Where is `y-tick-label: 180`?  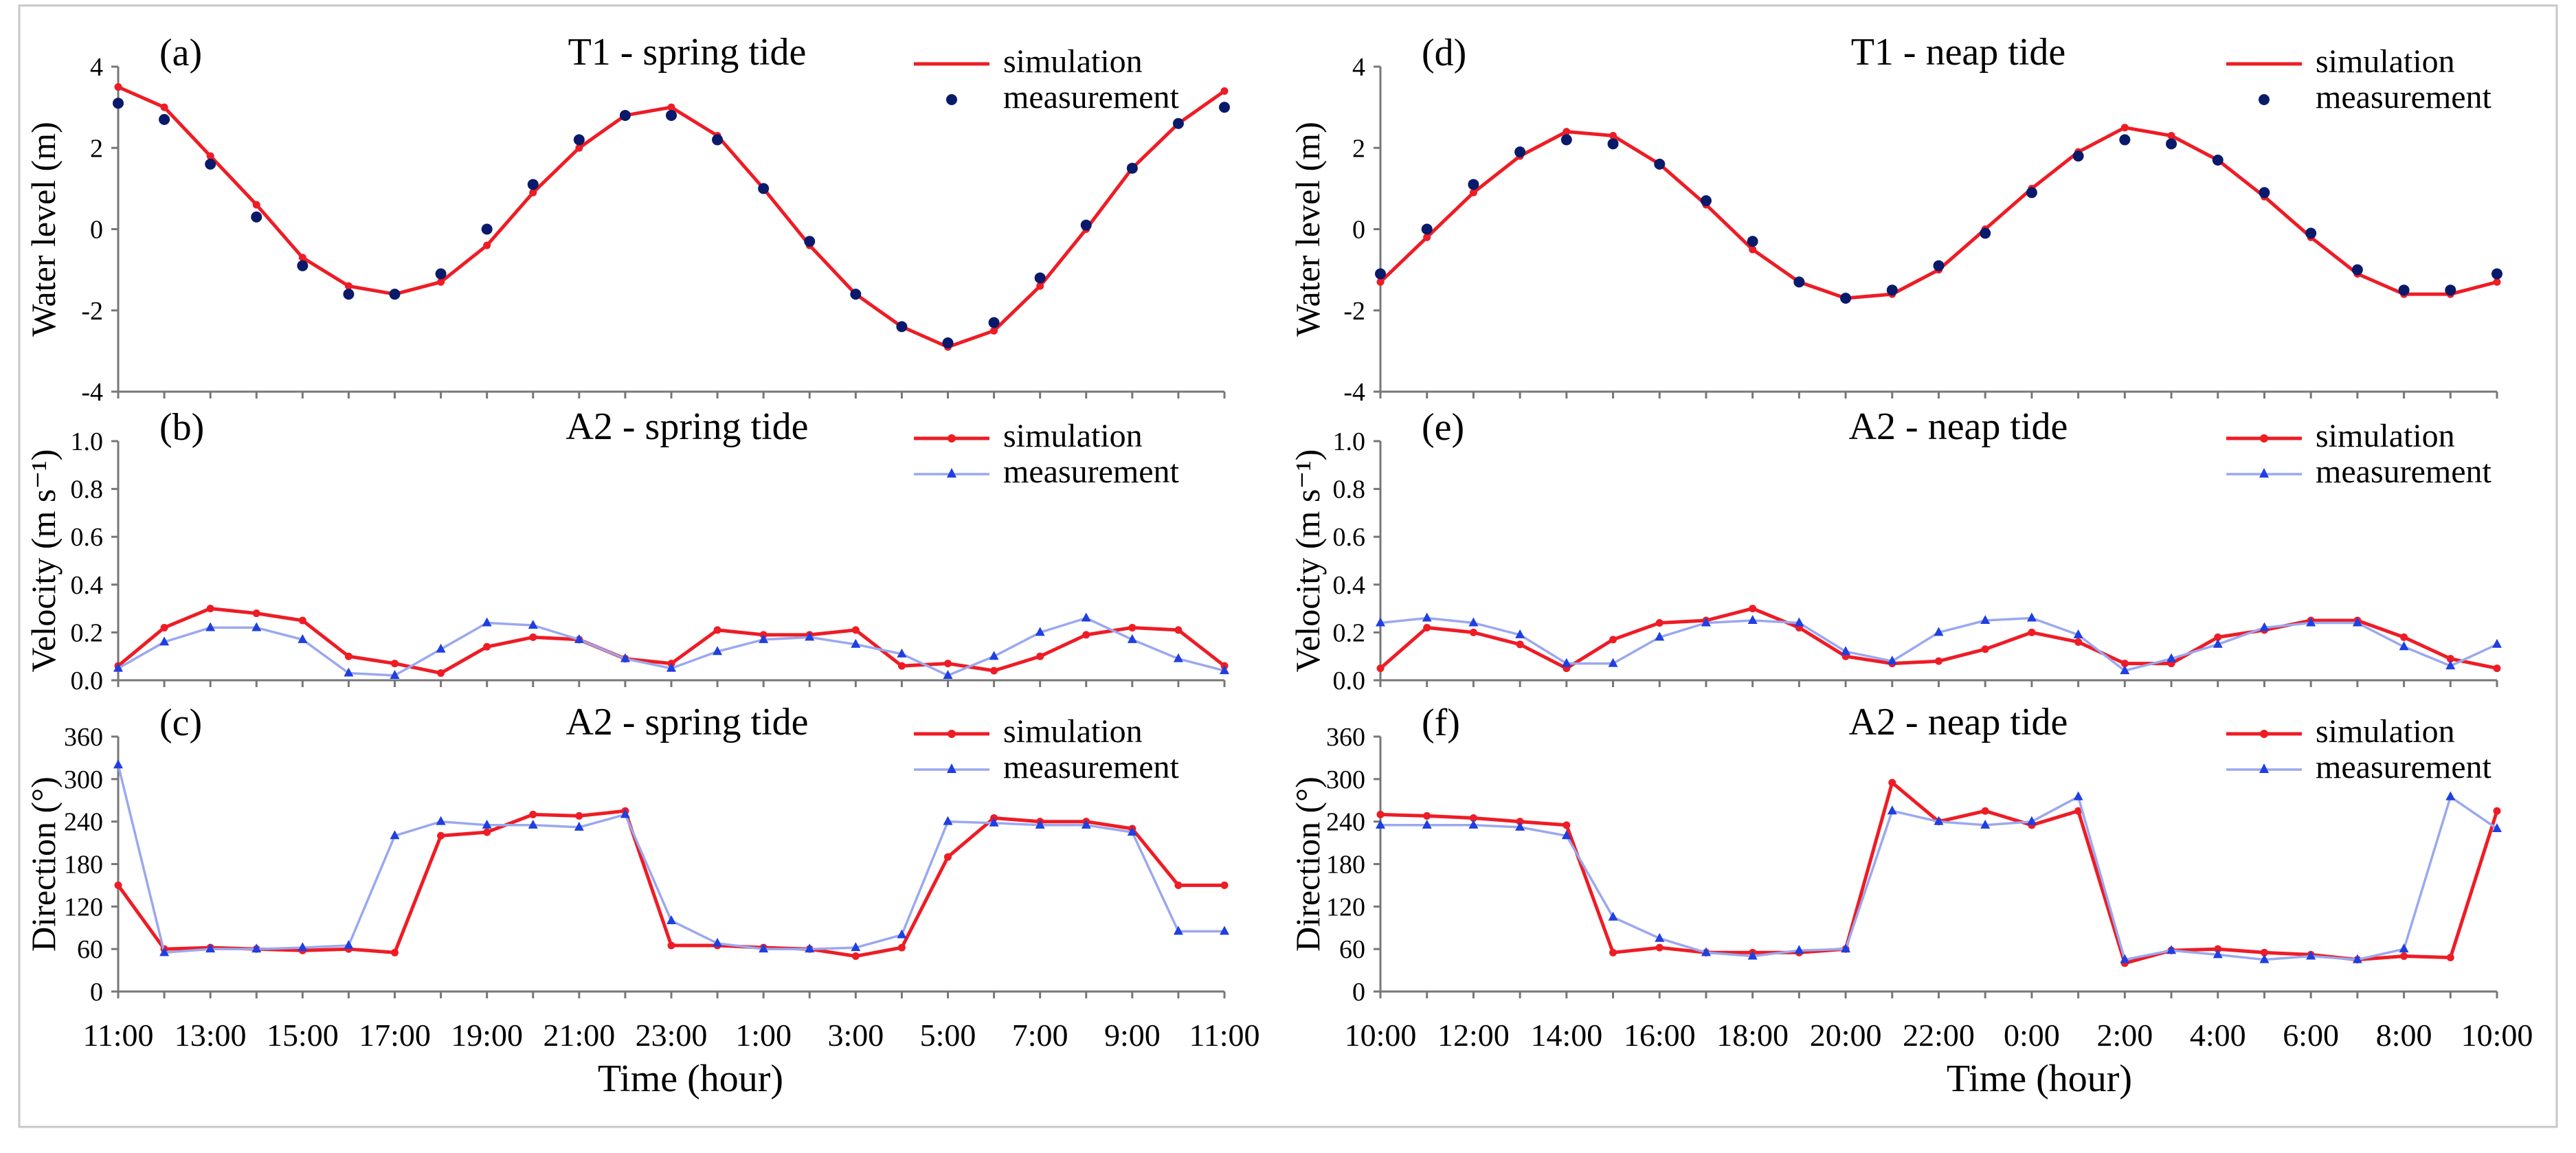 y-tick-label: 180 is located at coordinates (83, 865).